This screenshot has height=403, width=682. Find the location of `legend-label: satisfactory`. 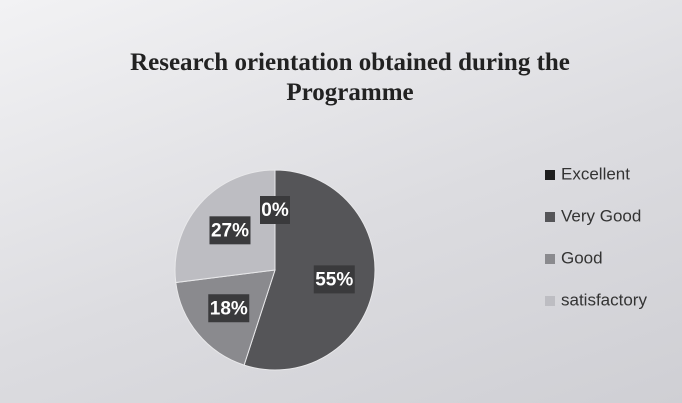

legend-label: satisfactory is located at coordinates (604, 299).